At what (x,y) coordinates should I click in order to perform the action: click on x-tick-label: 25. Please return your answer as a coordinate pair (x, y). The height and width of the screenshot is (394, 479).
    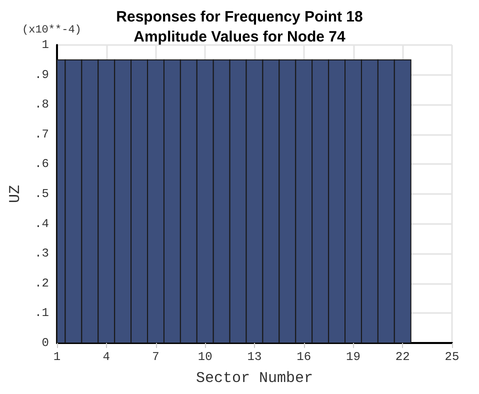
    Looking at the image, I should click on (452, 357).